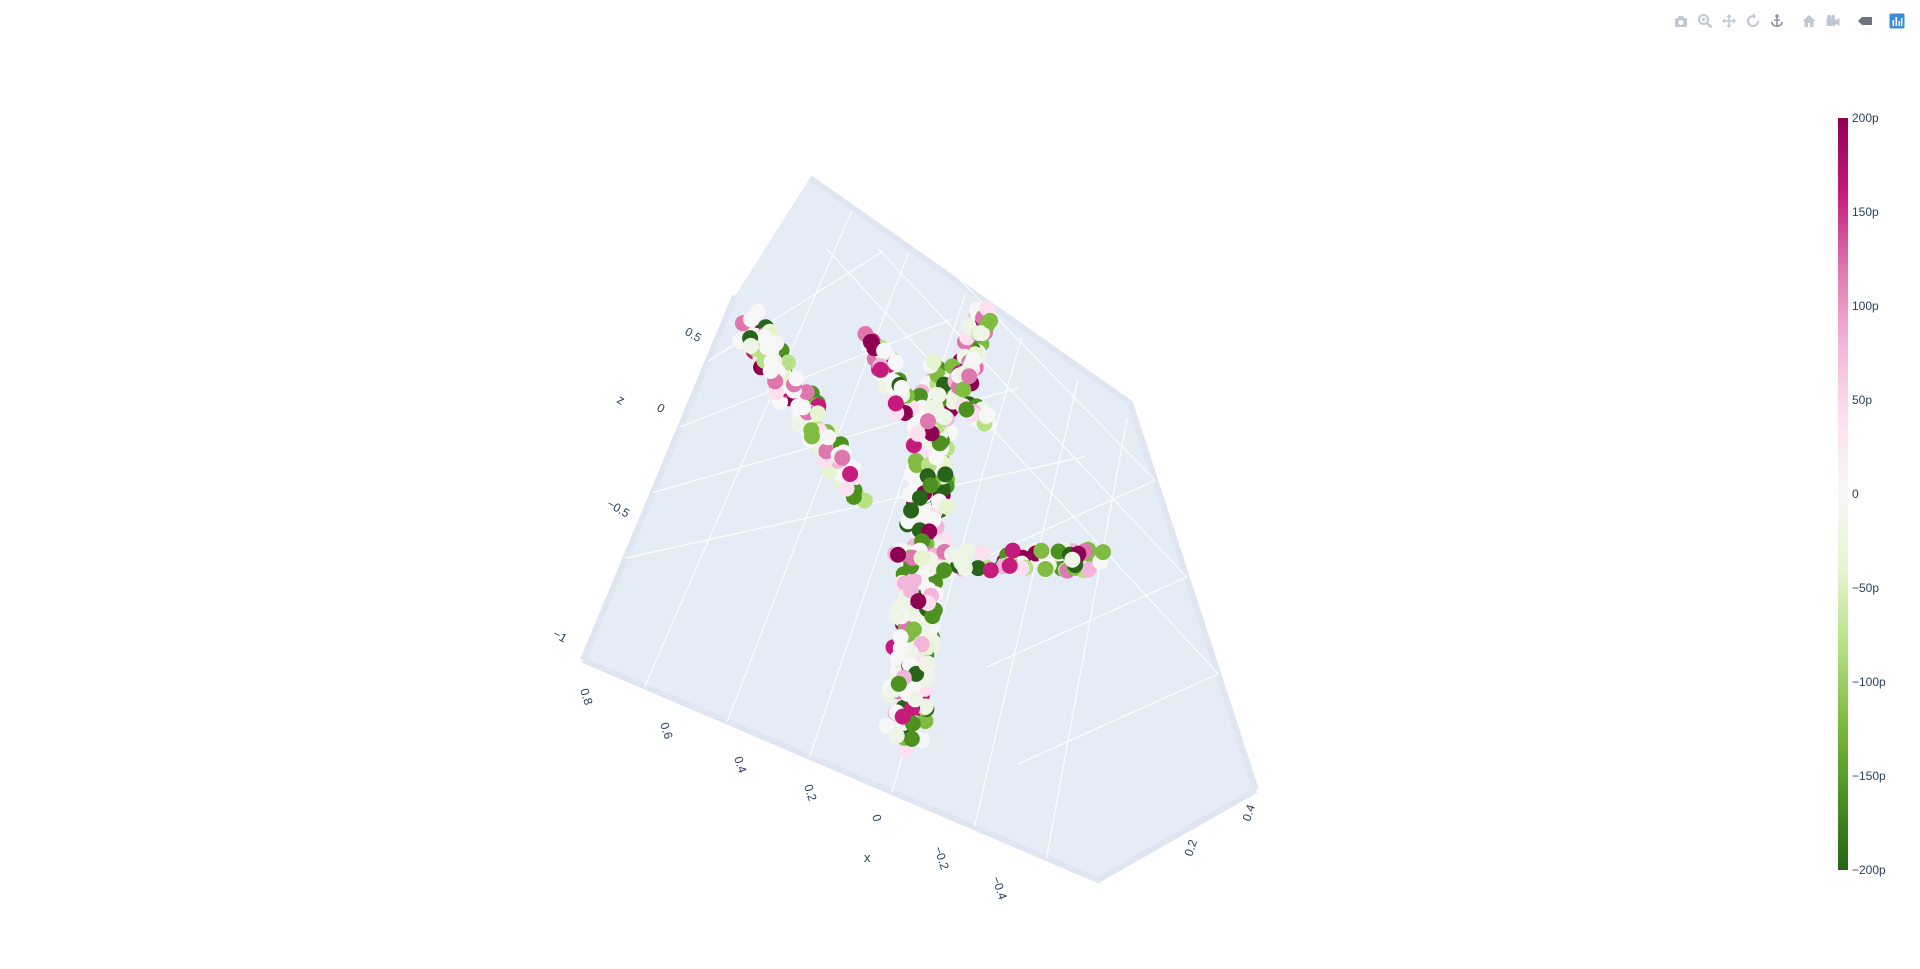 The image size is (1920, 969). Describe the element at coordinates (1705, 21) in the screenshot. I see `zoom-button` at that location.